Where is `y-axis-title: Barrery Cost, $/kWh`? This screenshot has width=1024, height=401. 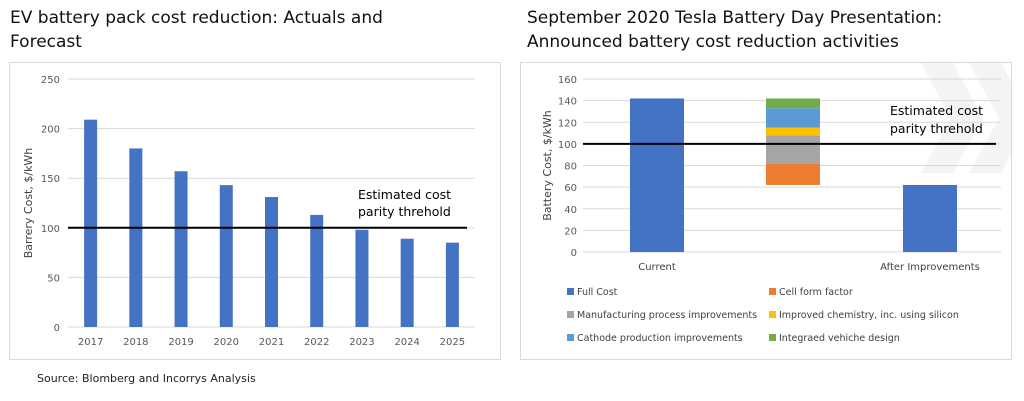
y-axis-title: Barrery Cost, $/kWh is located at coordinates (28, 203).